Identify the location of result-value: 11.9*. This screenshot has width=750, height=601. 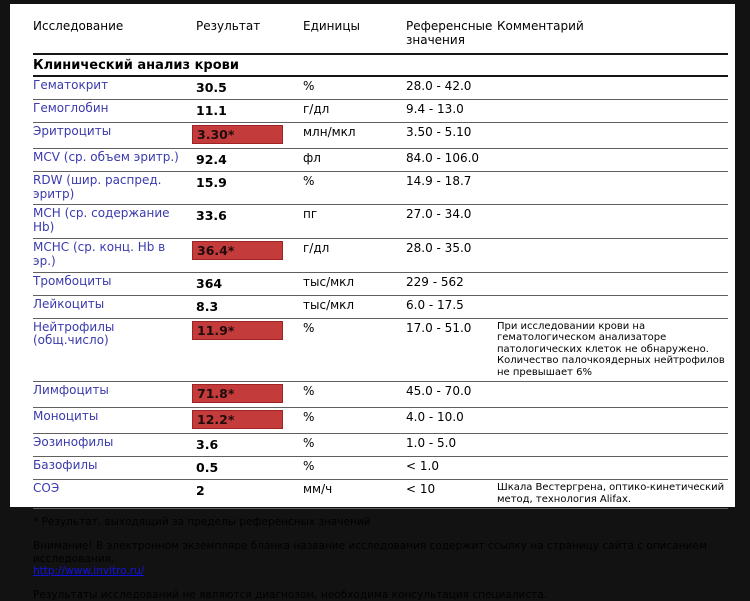
(237, 330).